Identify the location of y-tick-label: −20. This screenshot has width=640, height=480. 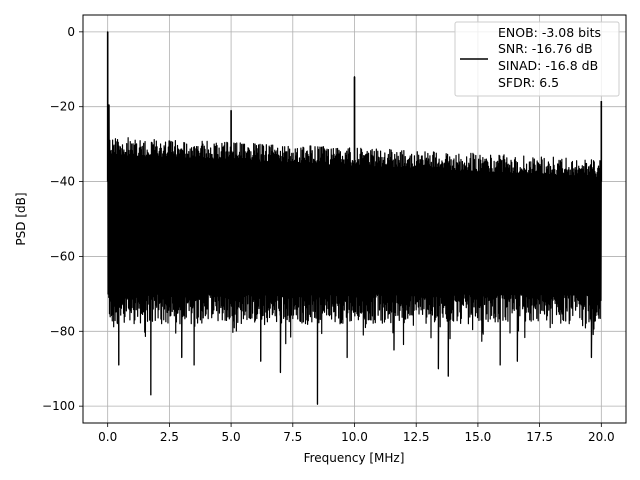
(62, 107).